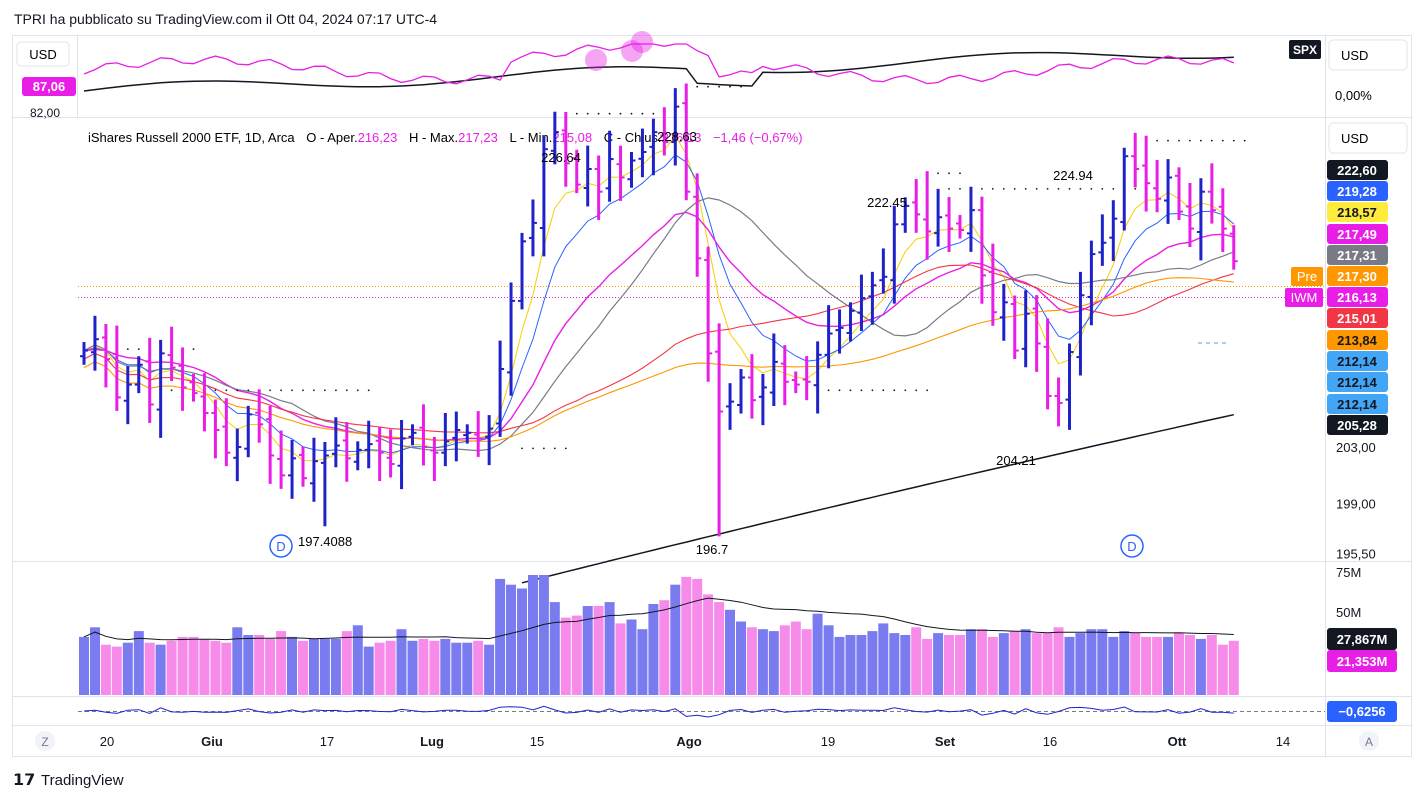 The width and height of the screenshot is (1424, 801). Describe the element at coordinates (82, 780) in the screenshot. I see `tradingview-logo-text: TradingView` at that location.